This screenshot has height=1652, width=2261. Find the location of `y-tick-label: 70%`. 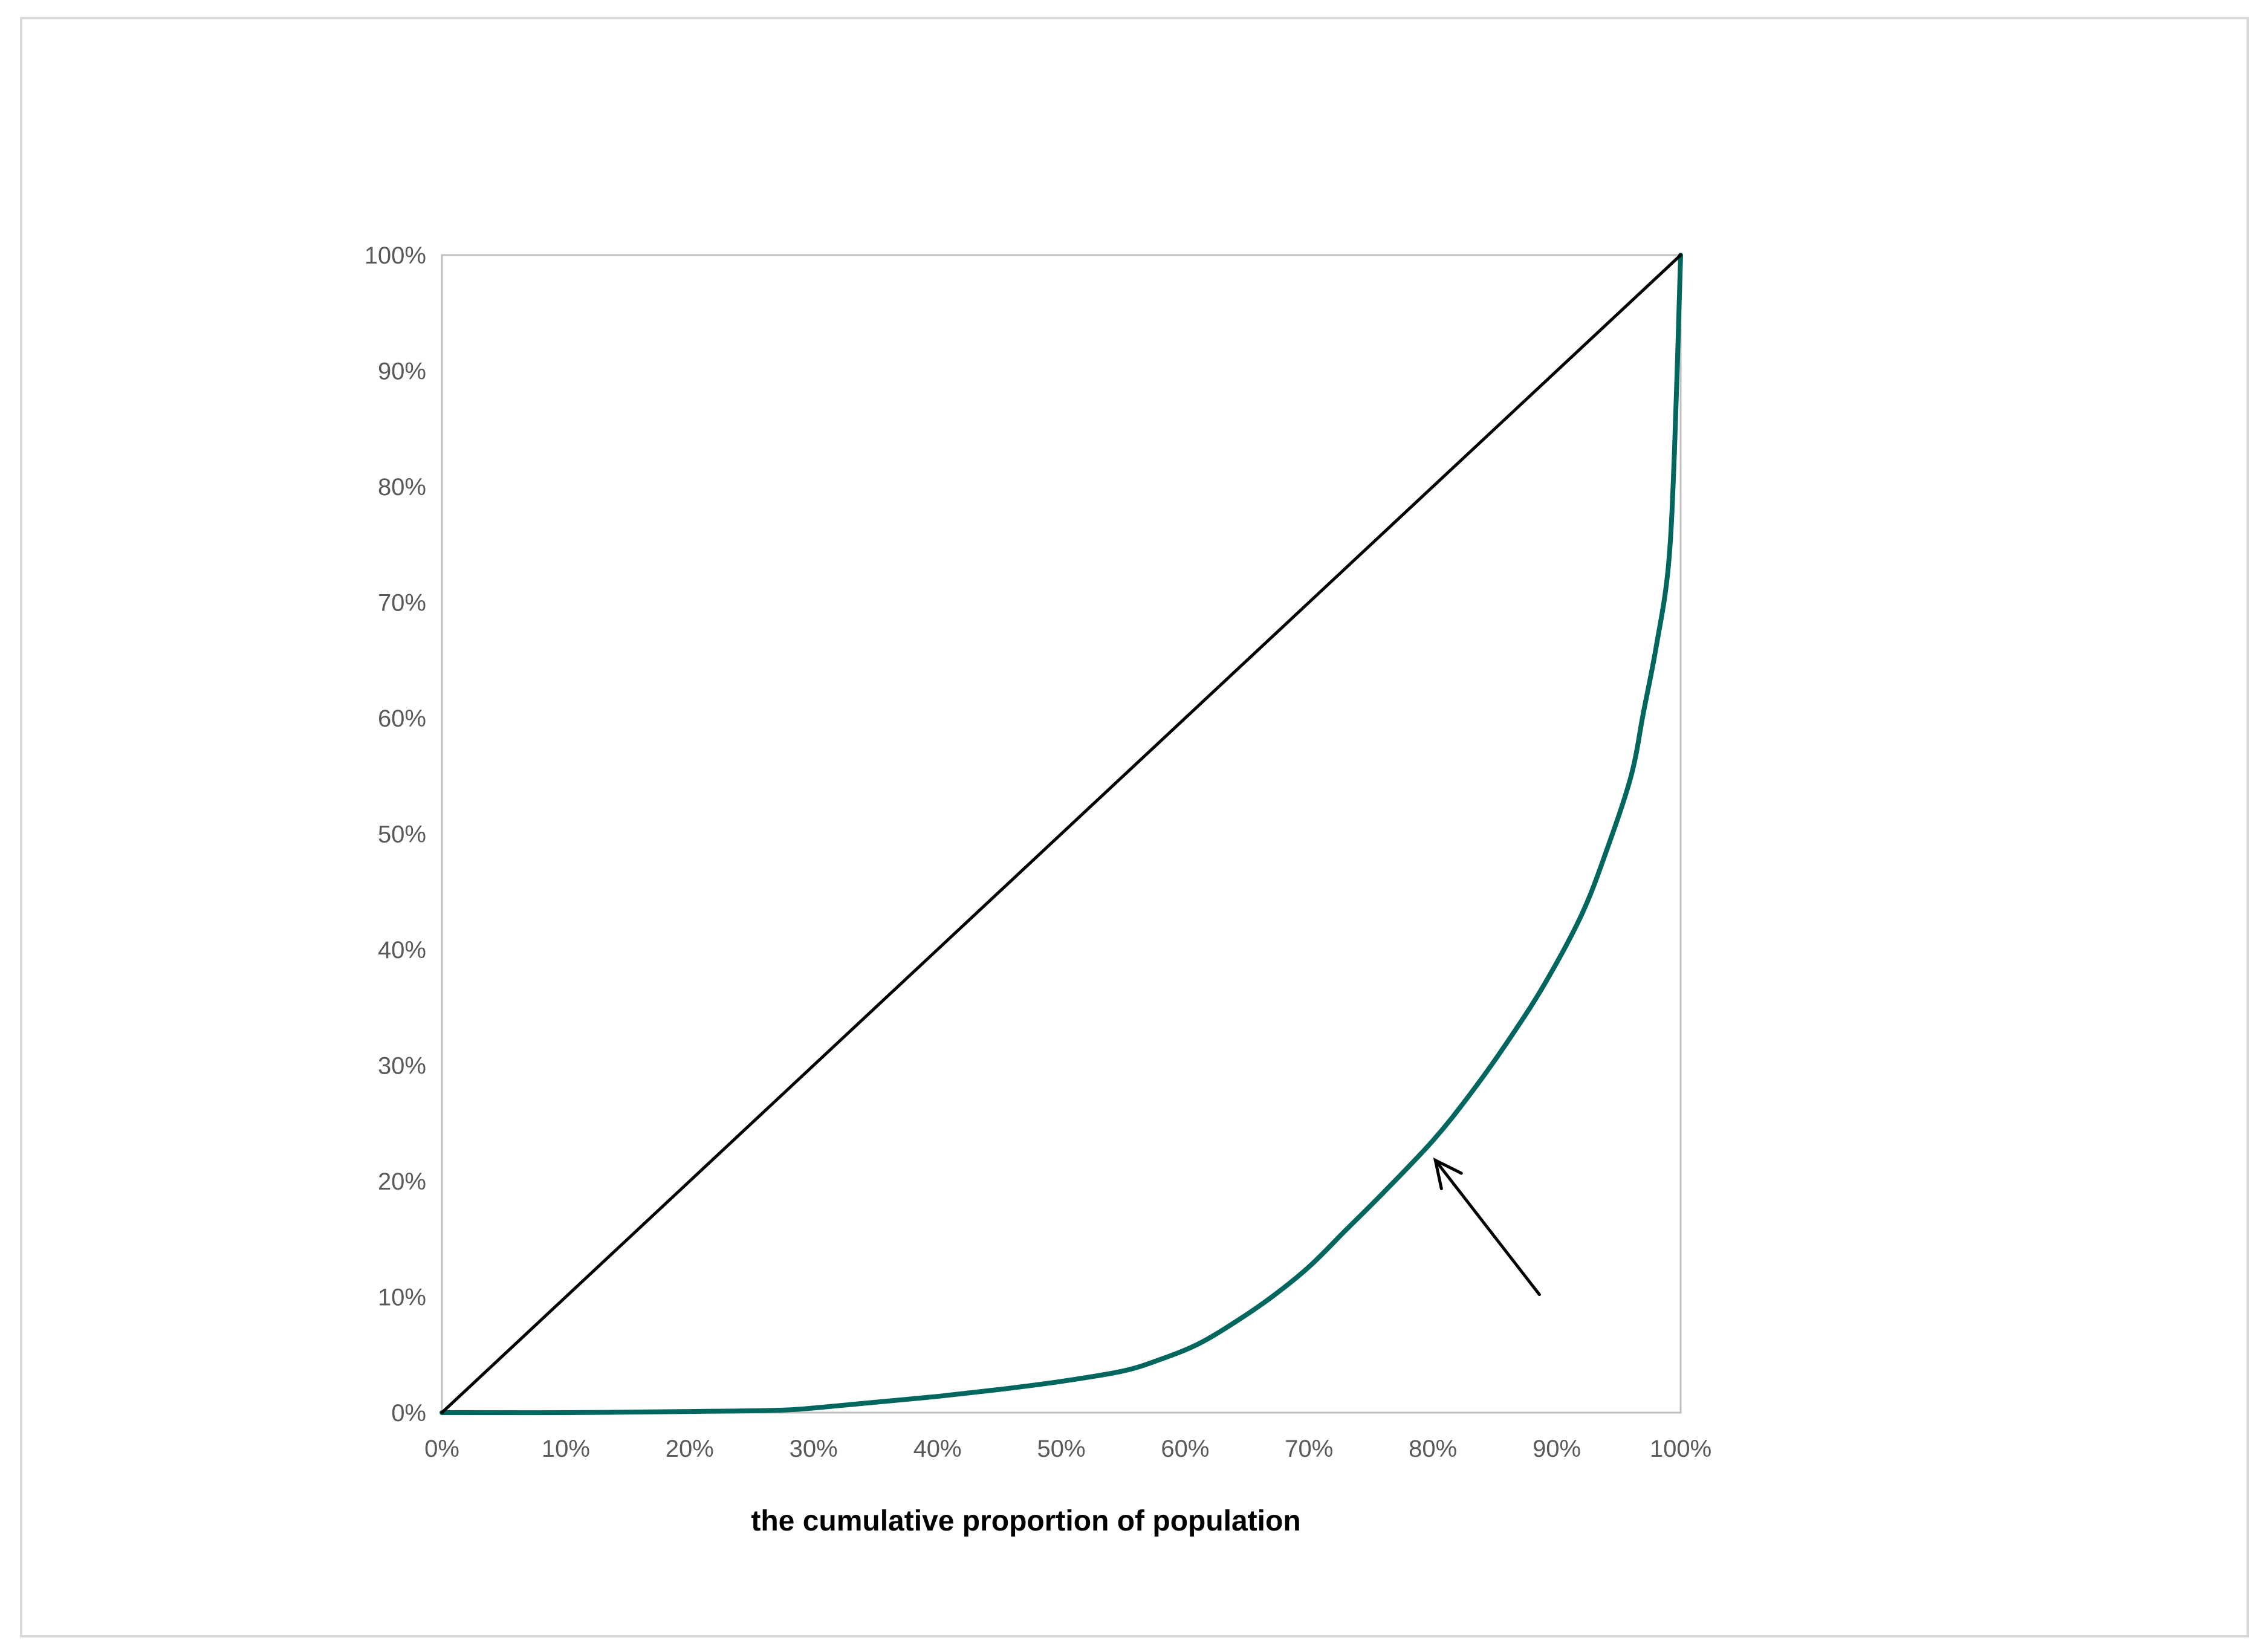

y-tick-label: 70% is located at coordinates (402, 604).